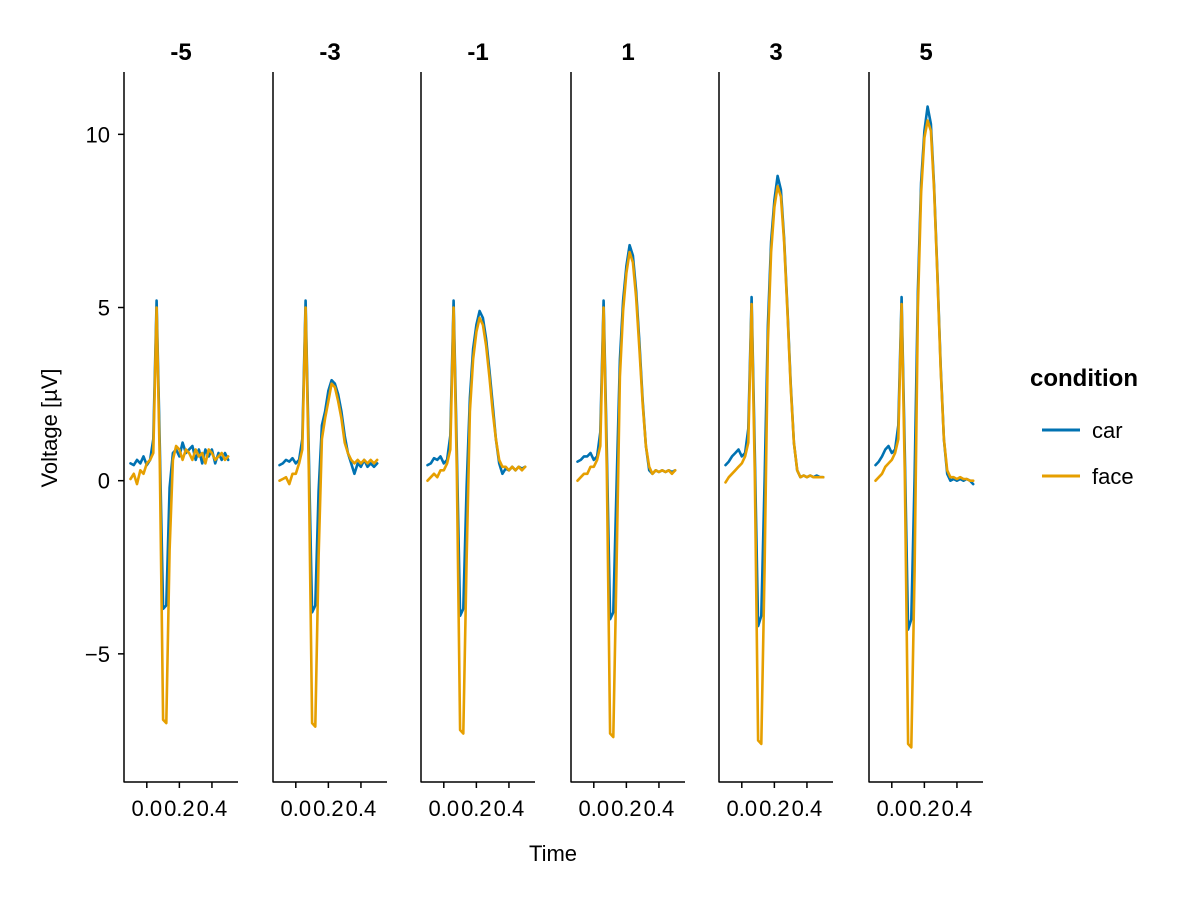 This screenshot has height=900, width=1200. I want to click on panel-title: -1, so click(477, 52).